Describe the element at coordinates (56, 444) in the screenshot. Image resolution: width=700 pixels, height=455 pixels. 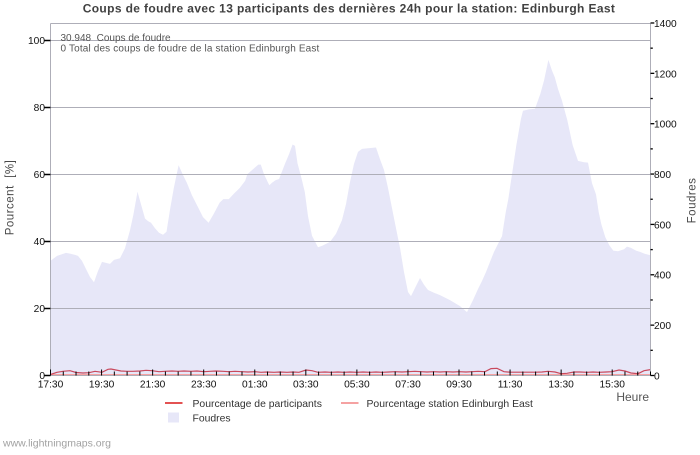
I see `svg-text: www.lightningmaps.org` at that location.